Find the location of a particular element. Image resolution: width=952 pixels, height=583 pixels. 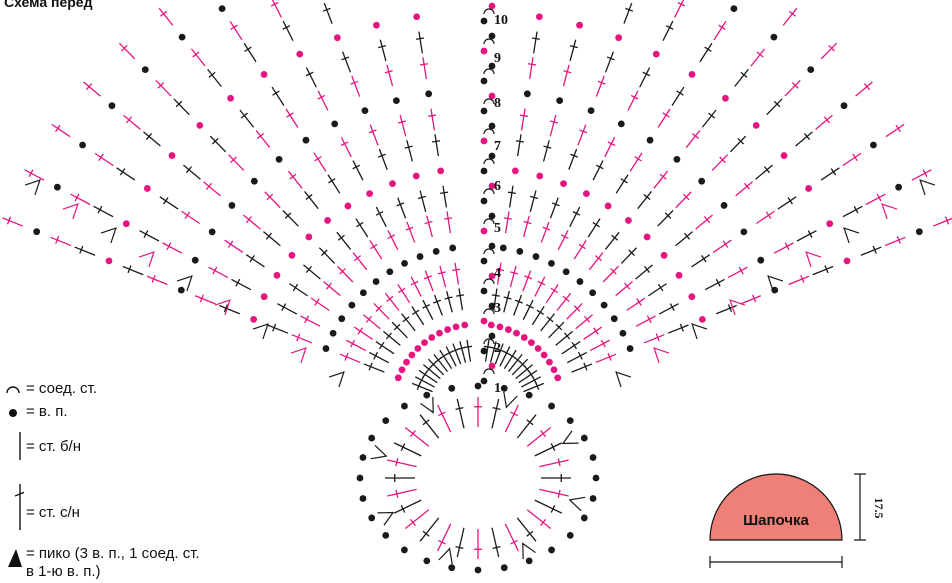

single-crochet-icon is located at coordinates (15, 448).